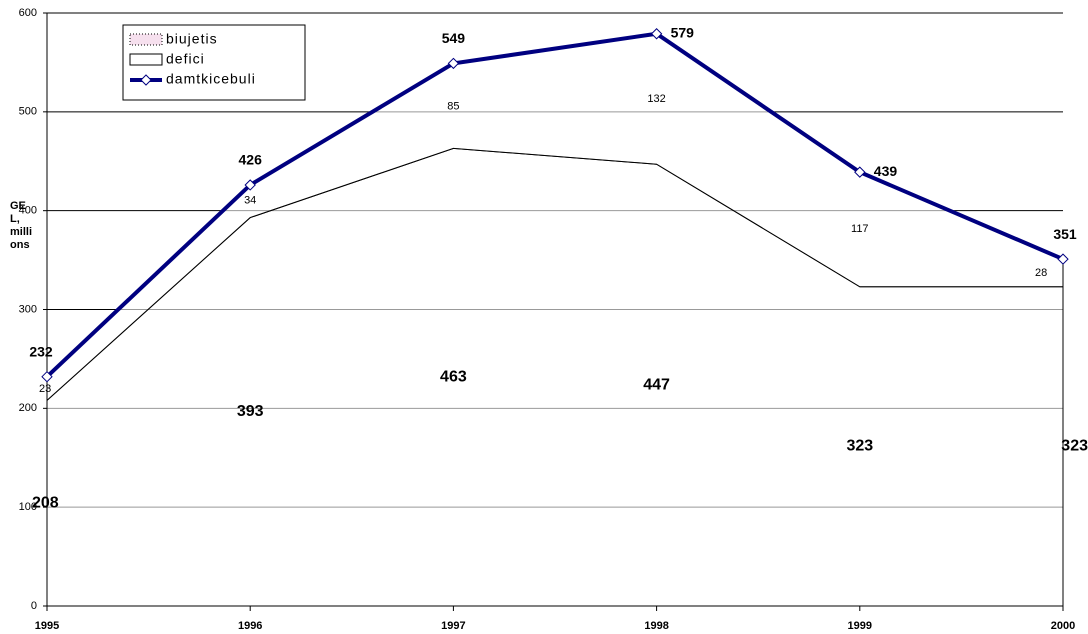 The height and width of the screenshot is (634, 1088). What do you see at coordinates (192, 39) in the screenshot?
I see `legend-label: biujetis` at bounding box center [192, 39].